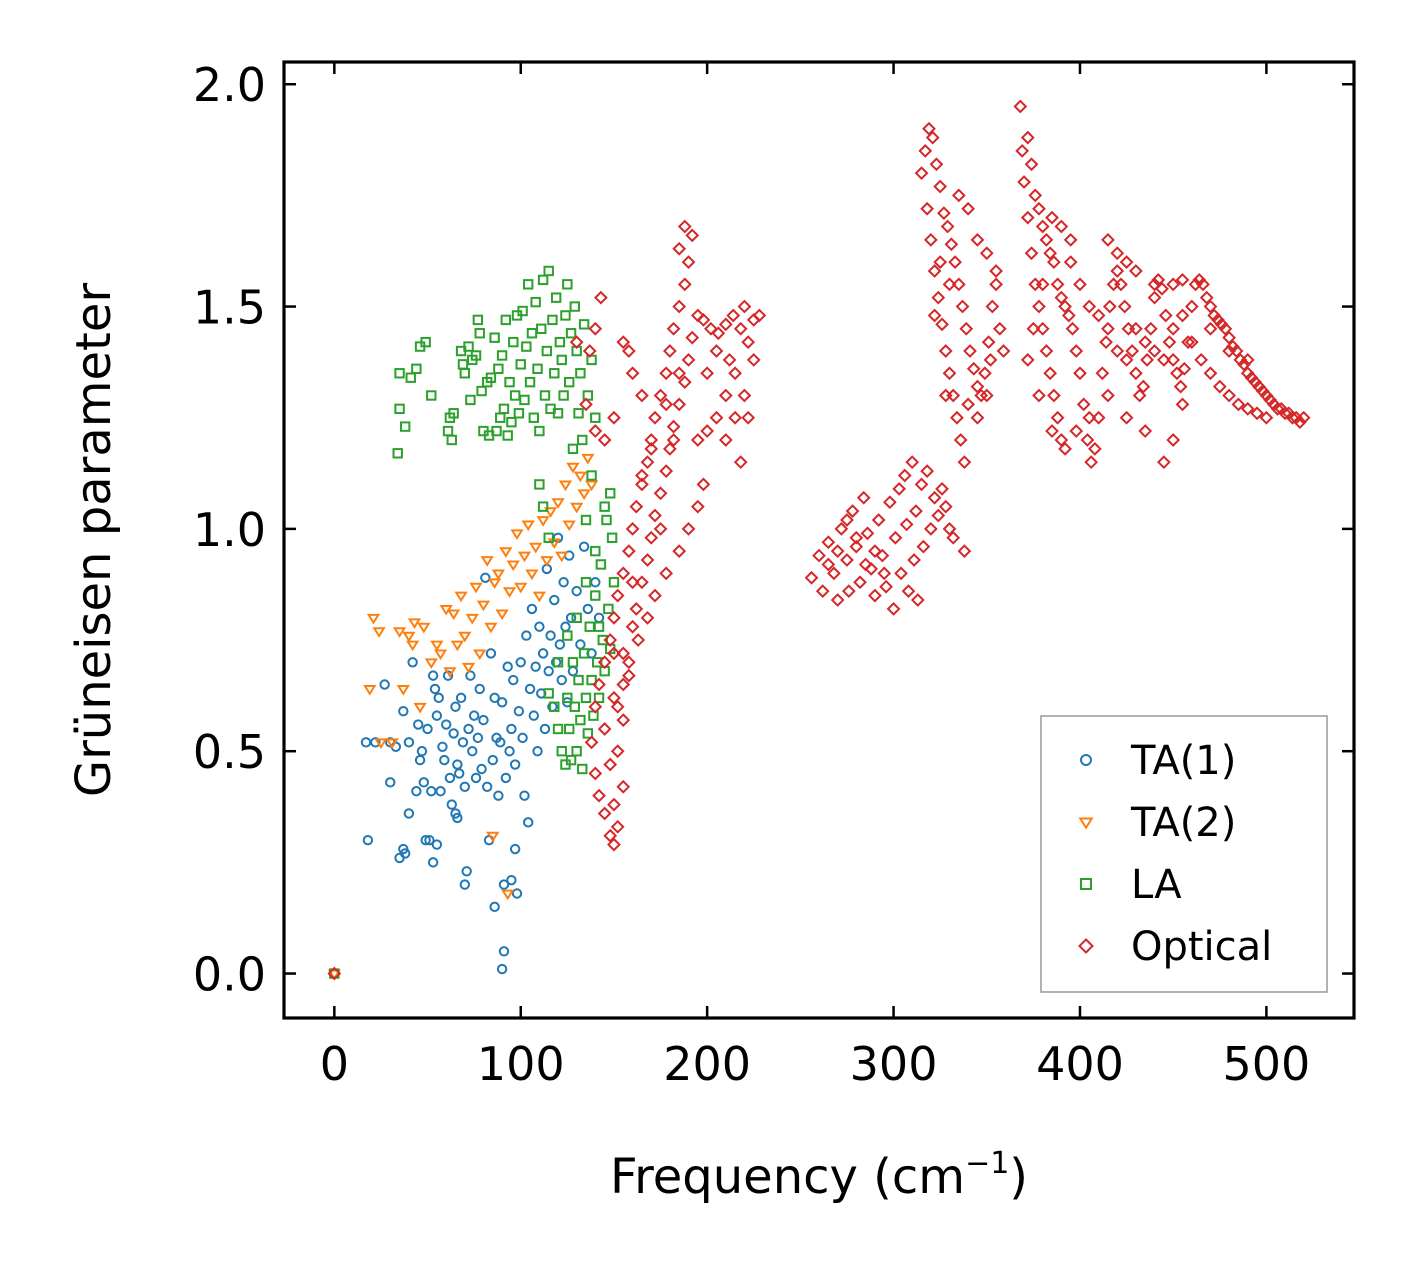  Describe the element at coordinates (1183, 823) in the screenshot. I see `legend-label: TA(2)` at that location.